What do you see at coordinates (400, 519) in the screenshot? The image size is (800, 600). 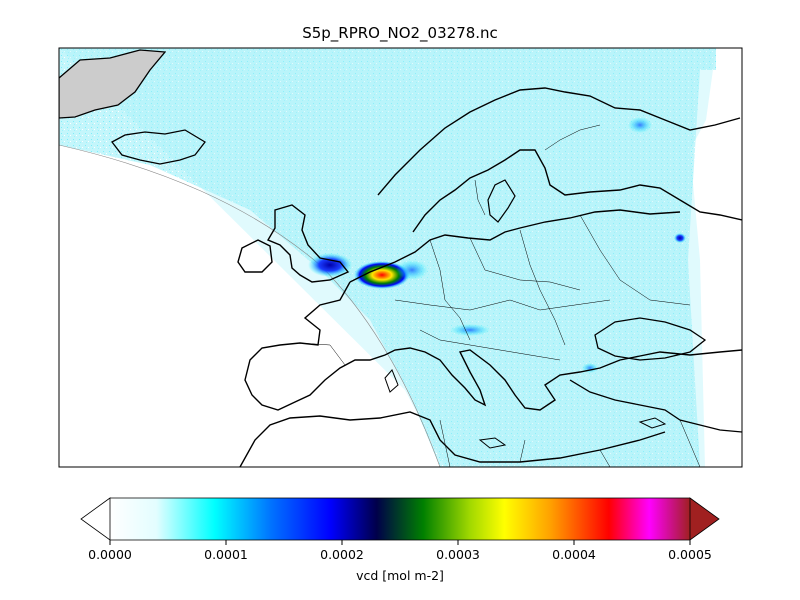 I see `colorbar-body` at bounding box center [400, 519].